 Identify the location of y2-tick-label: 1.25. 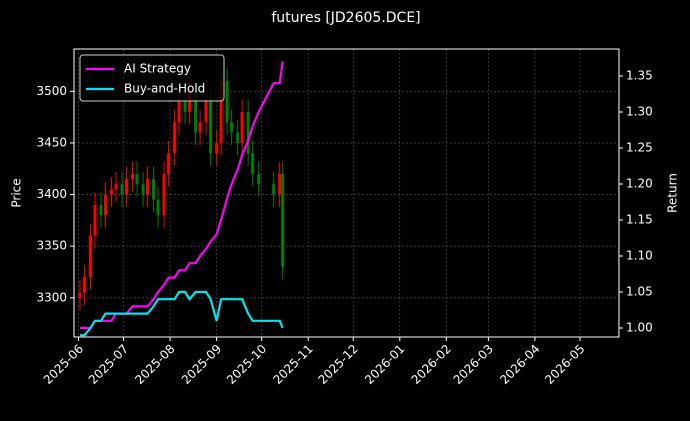
(639, 148).